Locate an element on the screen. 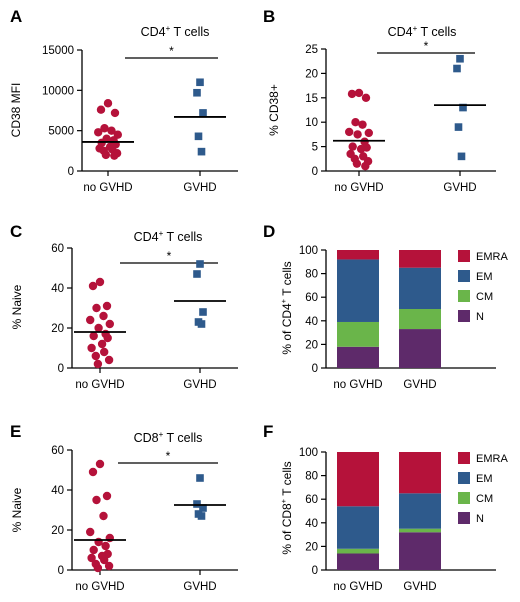 The image size is (520, 602). y-axis-label: % of CD4+ T cells is located at coordinates (286, 307).